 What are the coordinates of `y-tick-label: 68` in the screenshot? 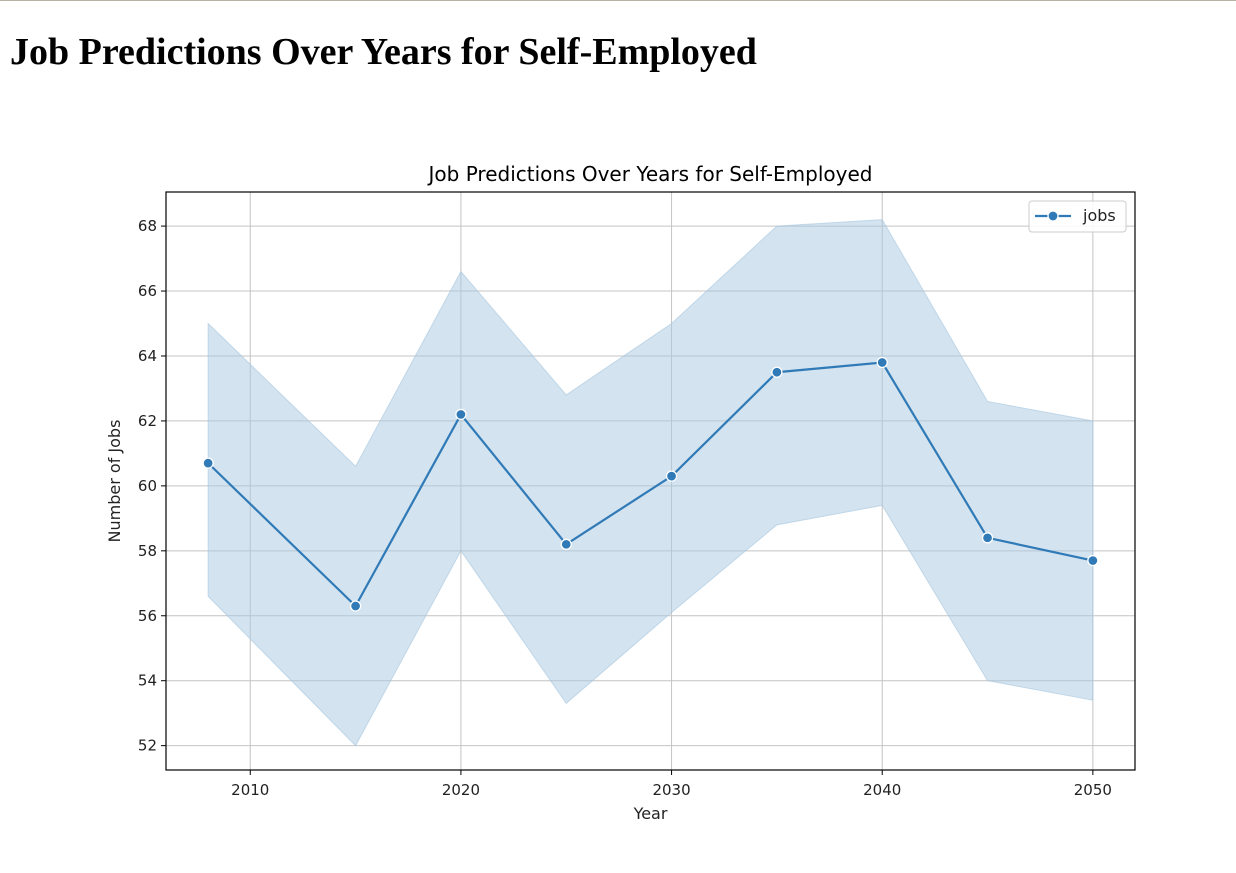 It's located at (147, 226).